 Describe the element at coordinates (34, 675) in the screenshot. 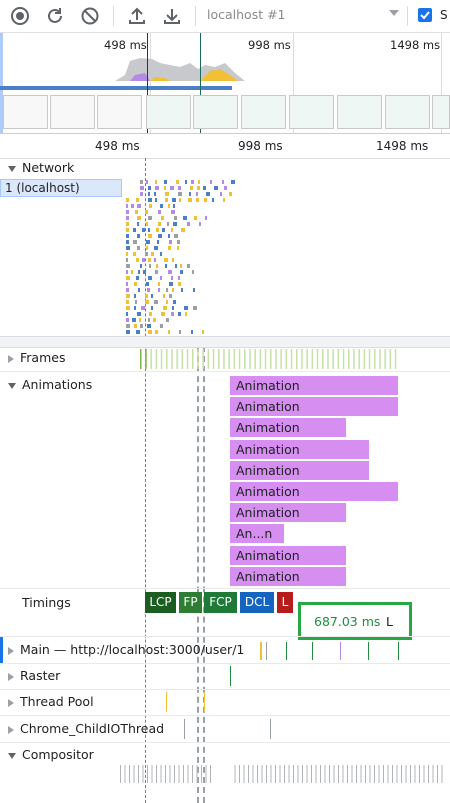

I see `raster-track-header: Raster` at that location.